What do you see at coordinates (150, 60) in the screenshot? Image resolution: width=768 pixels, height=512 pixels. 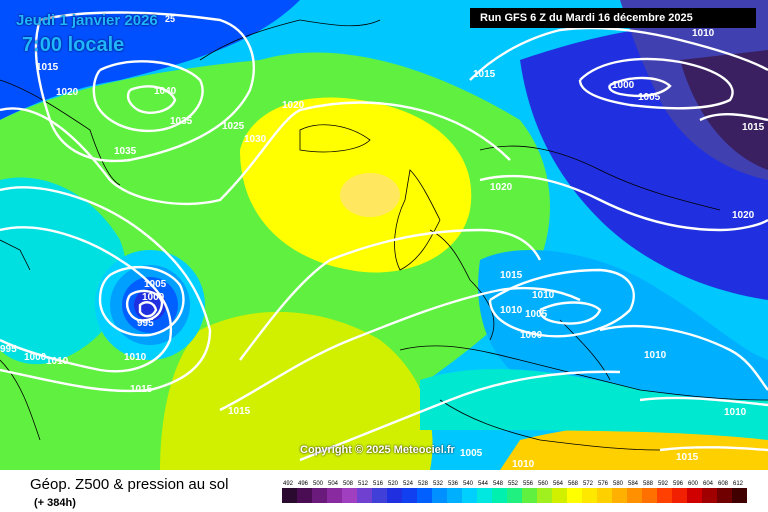 I see `field-north-blue` at bounding box center [150, 60].